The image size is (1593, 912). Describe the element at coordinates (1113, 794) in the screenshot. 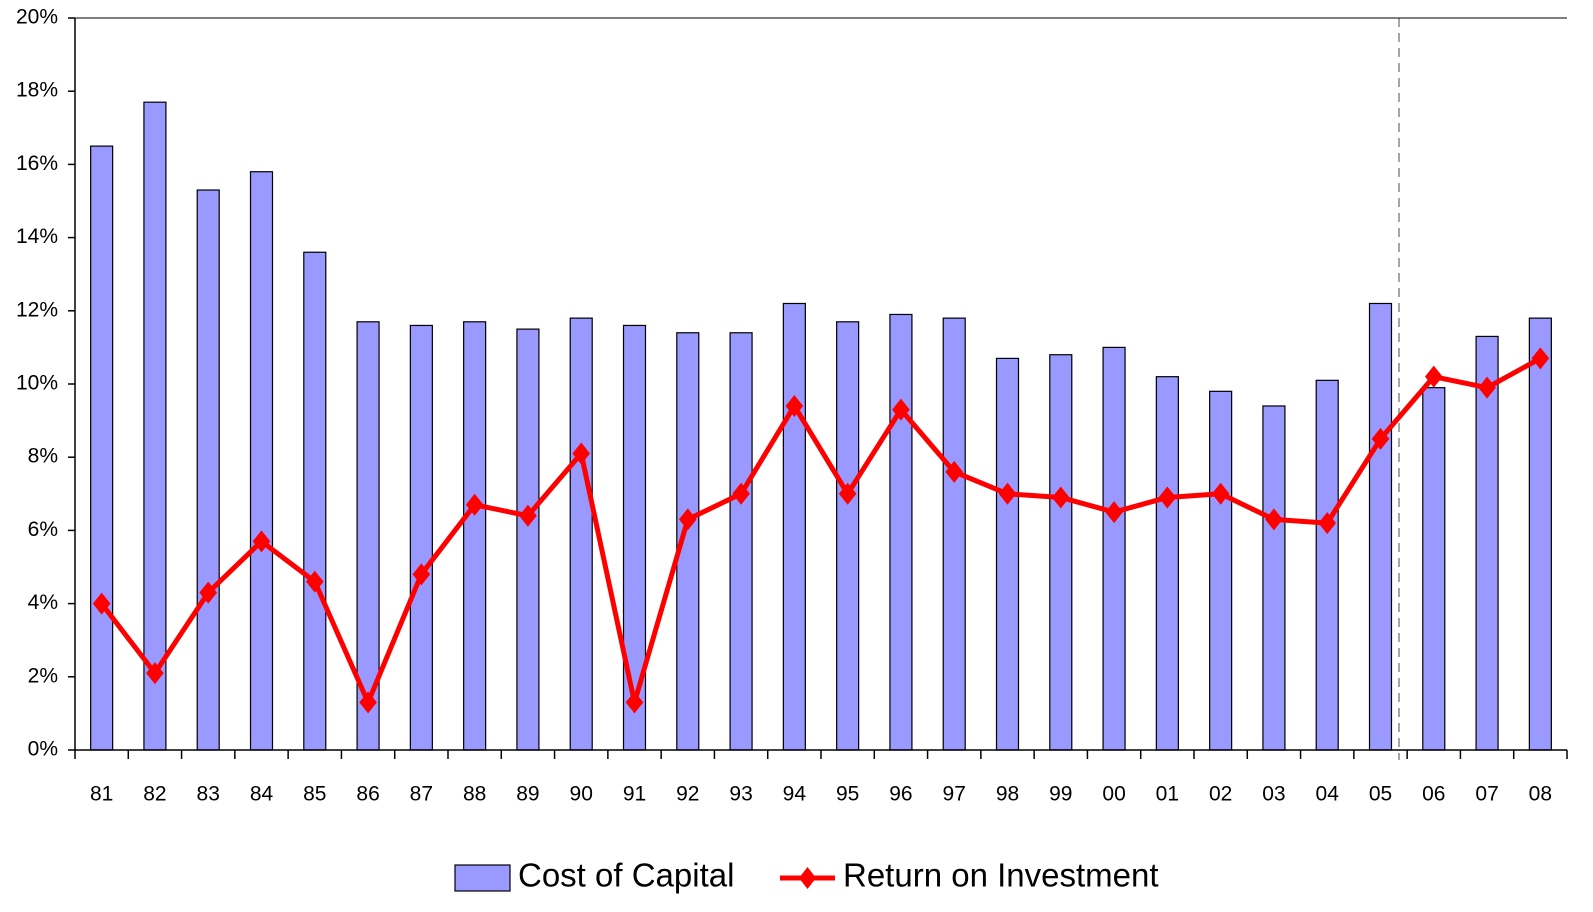

I see `x-tick-label: 00` at that location.